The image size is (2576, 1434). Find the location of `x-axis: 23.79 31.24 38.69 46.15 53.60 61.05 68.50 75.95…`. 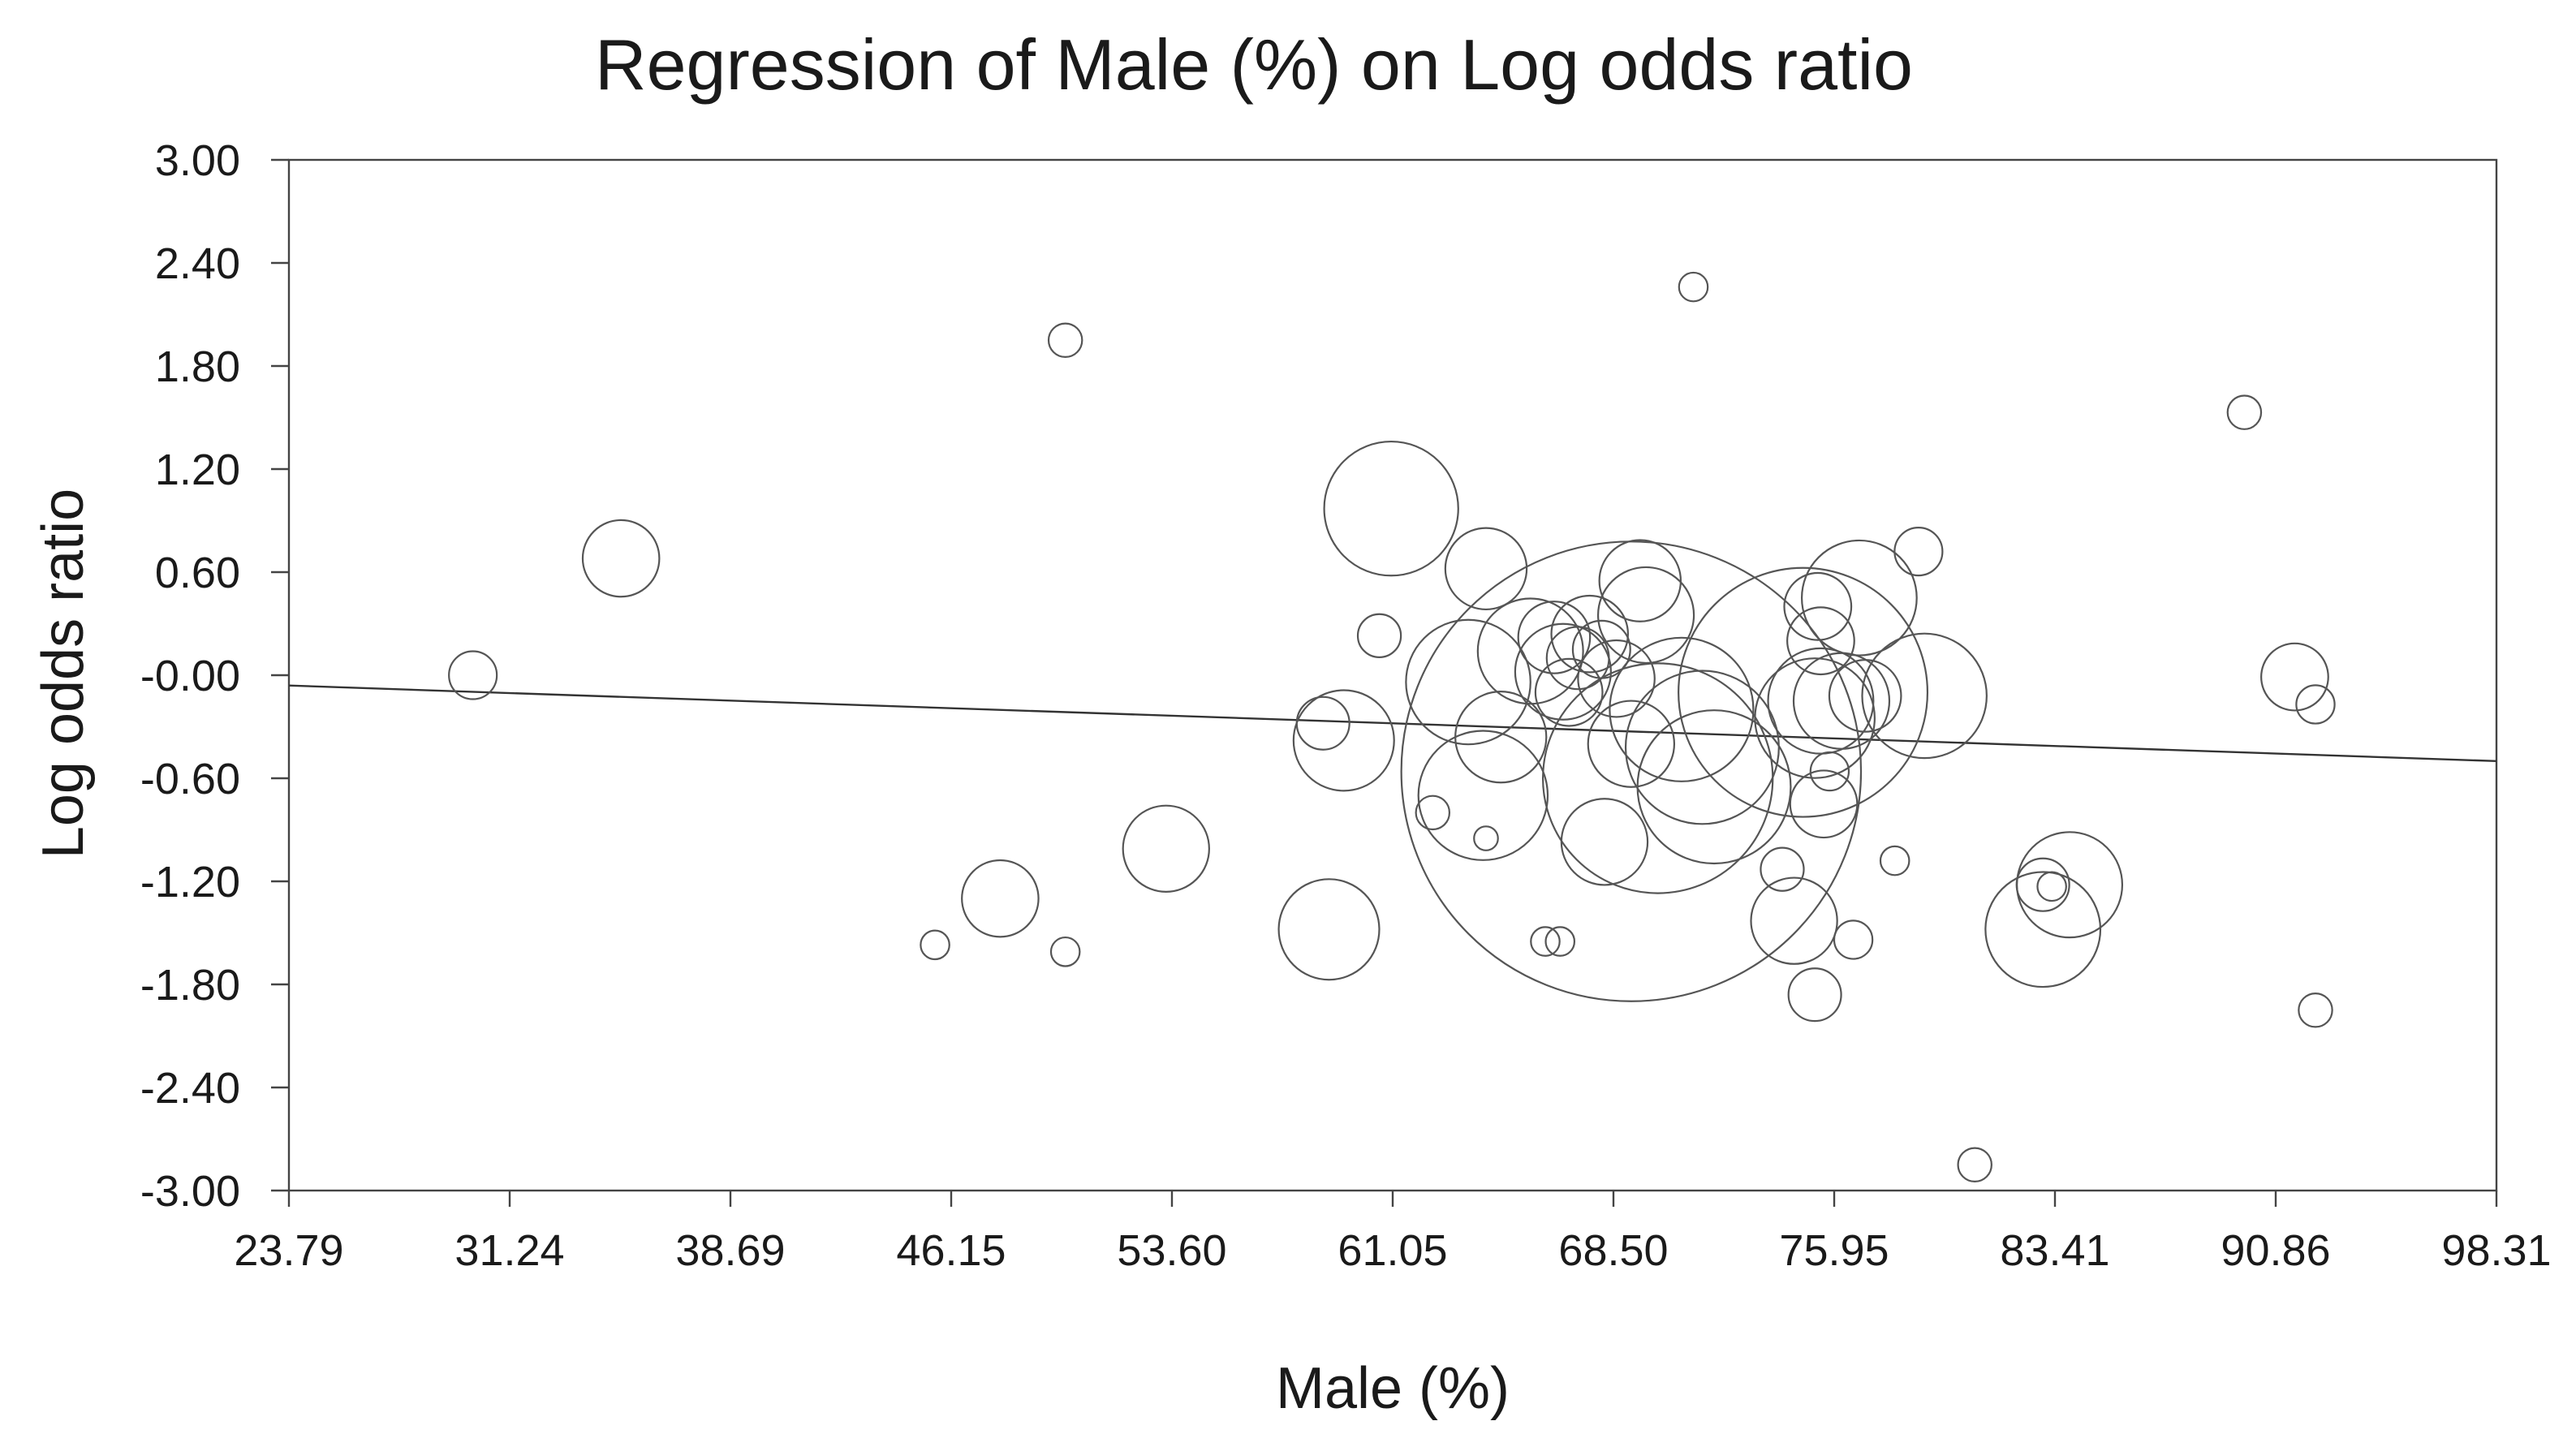

x-axis: 23.79 31.24 38.69 46.15 53.60 61.05 68.50 75.95… is located at coordinates (1393, 1233).